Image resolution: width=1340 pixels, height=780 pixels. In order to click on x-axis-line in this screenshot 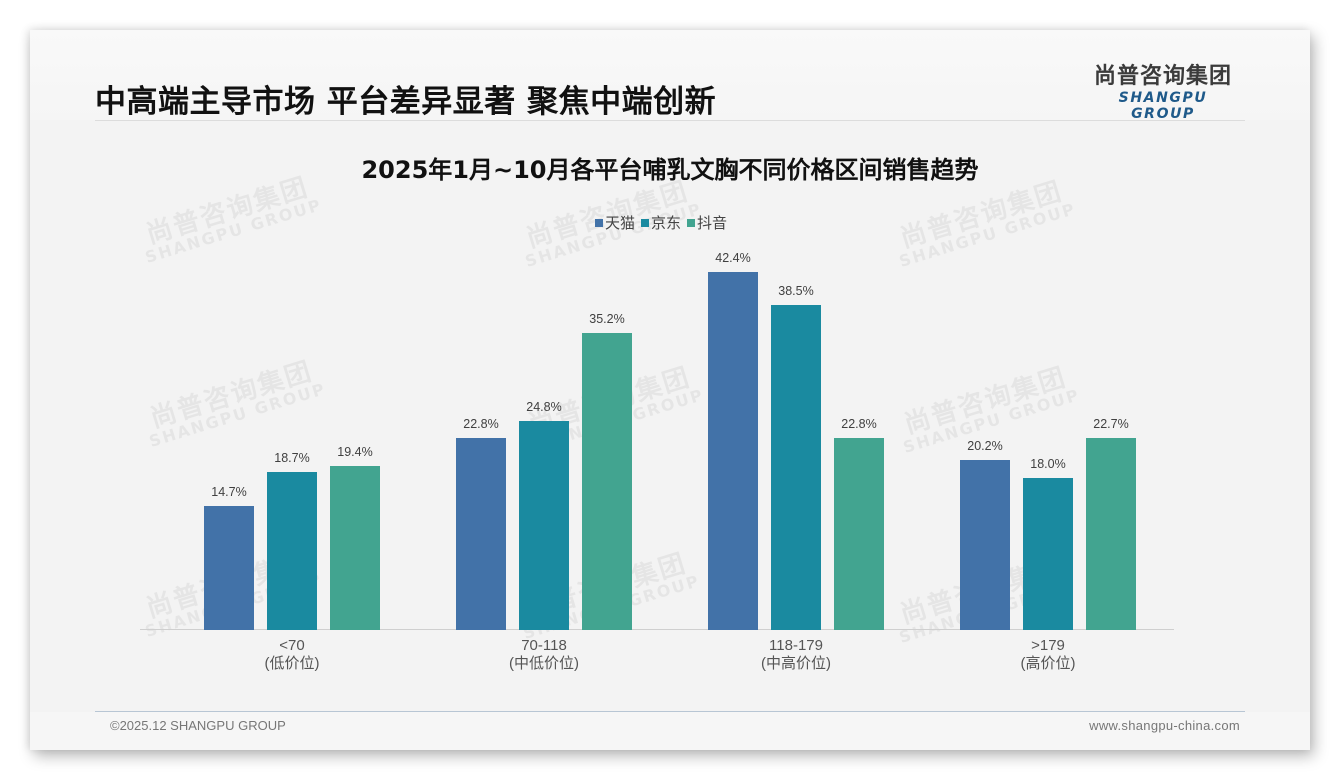, I will do `click(657, 629)`.